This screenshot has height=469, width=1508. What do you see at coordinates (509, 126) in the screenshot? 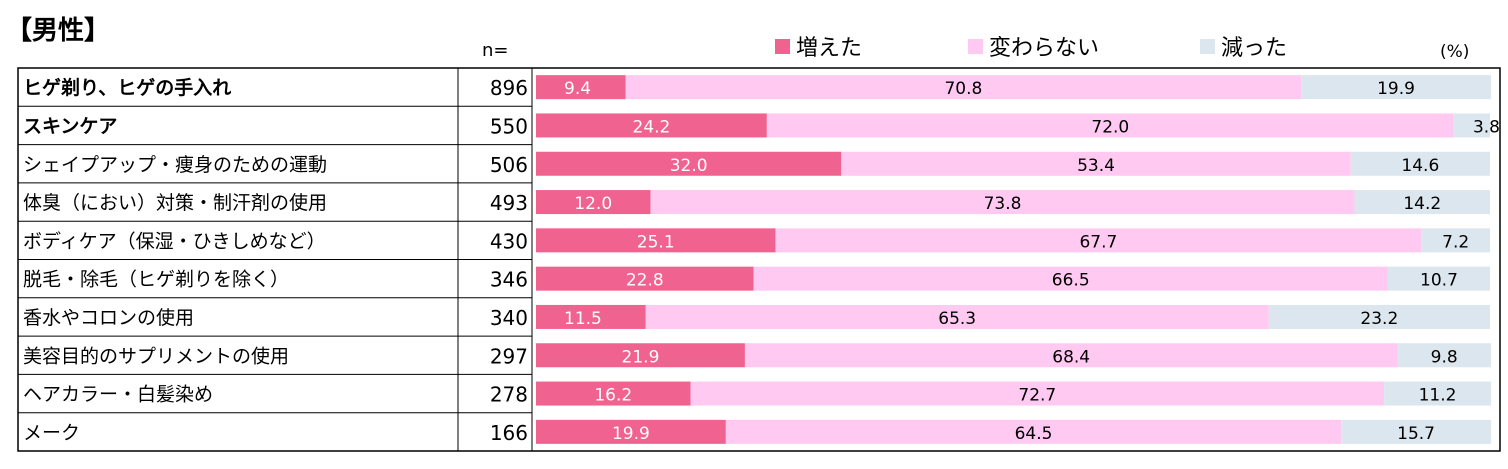
I see `n-value: 550` at bounding box center [509, 126].